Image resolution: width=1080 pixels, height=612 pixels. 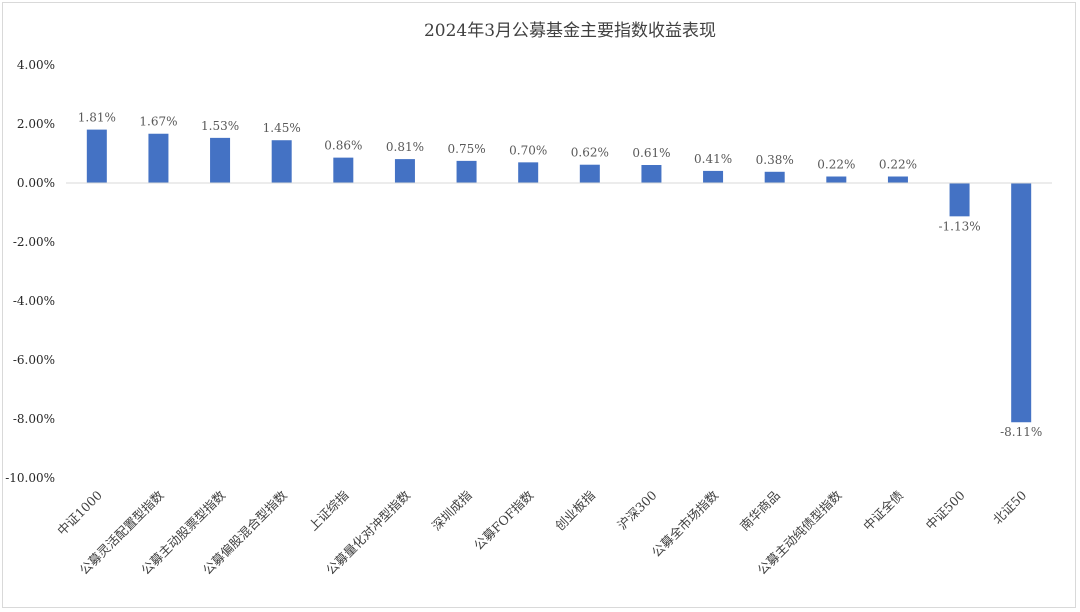 I want to click on x-tick-label: 深圳成指, so click(x=452, y=511).